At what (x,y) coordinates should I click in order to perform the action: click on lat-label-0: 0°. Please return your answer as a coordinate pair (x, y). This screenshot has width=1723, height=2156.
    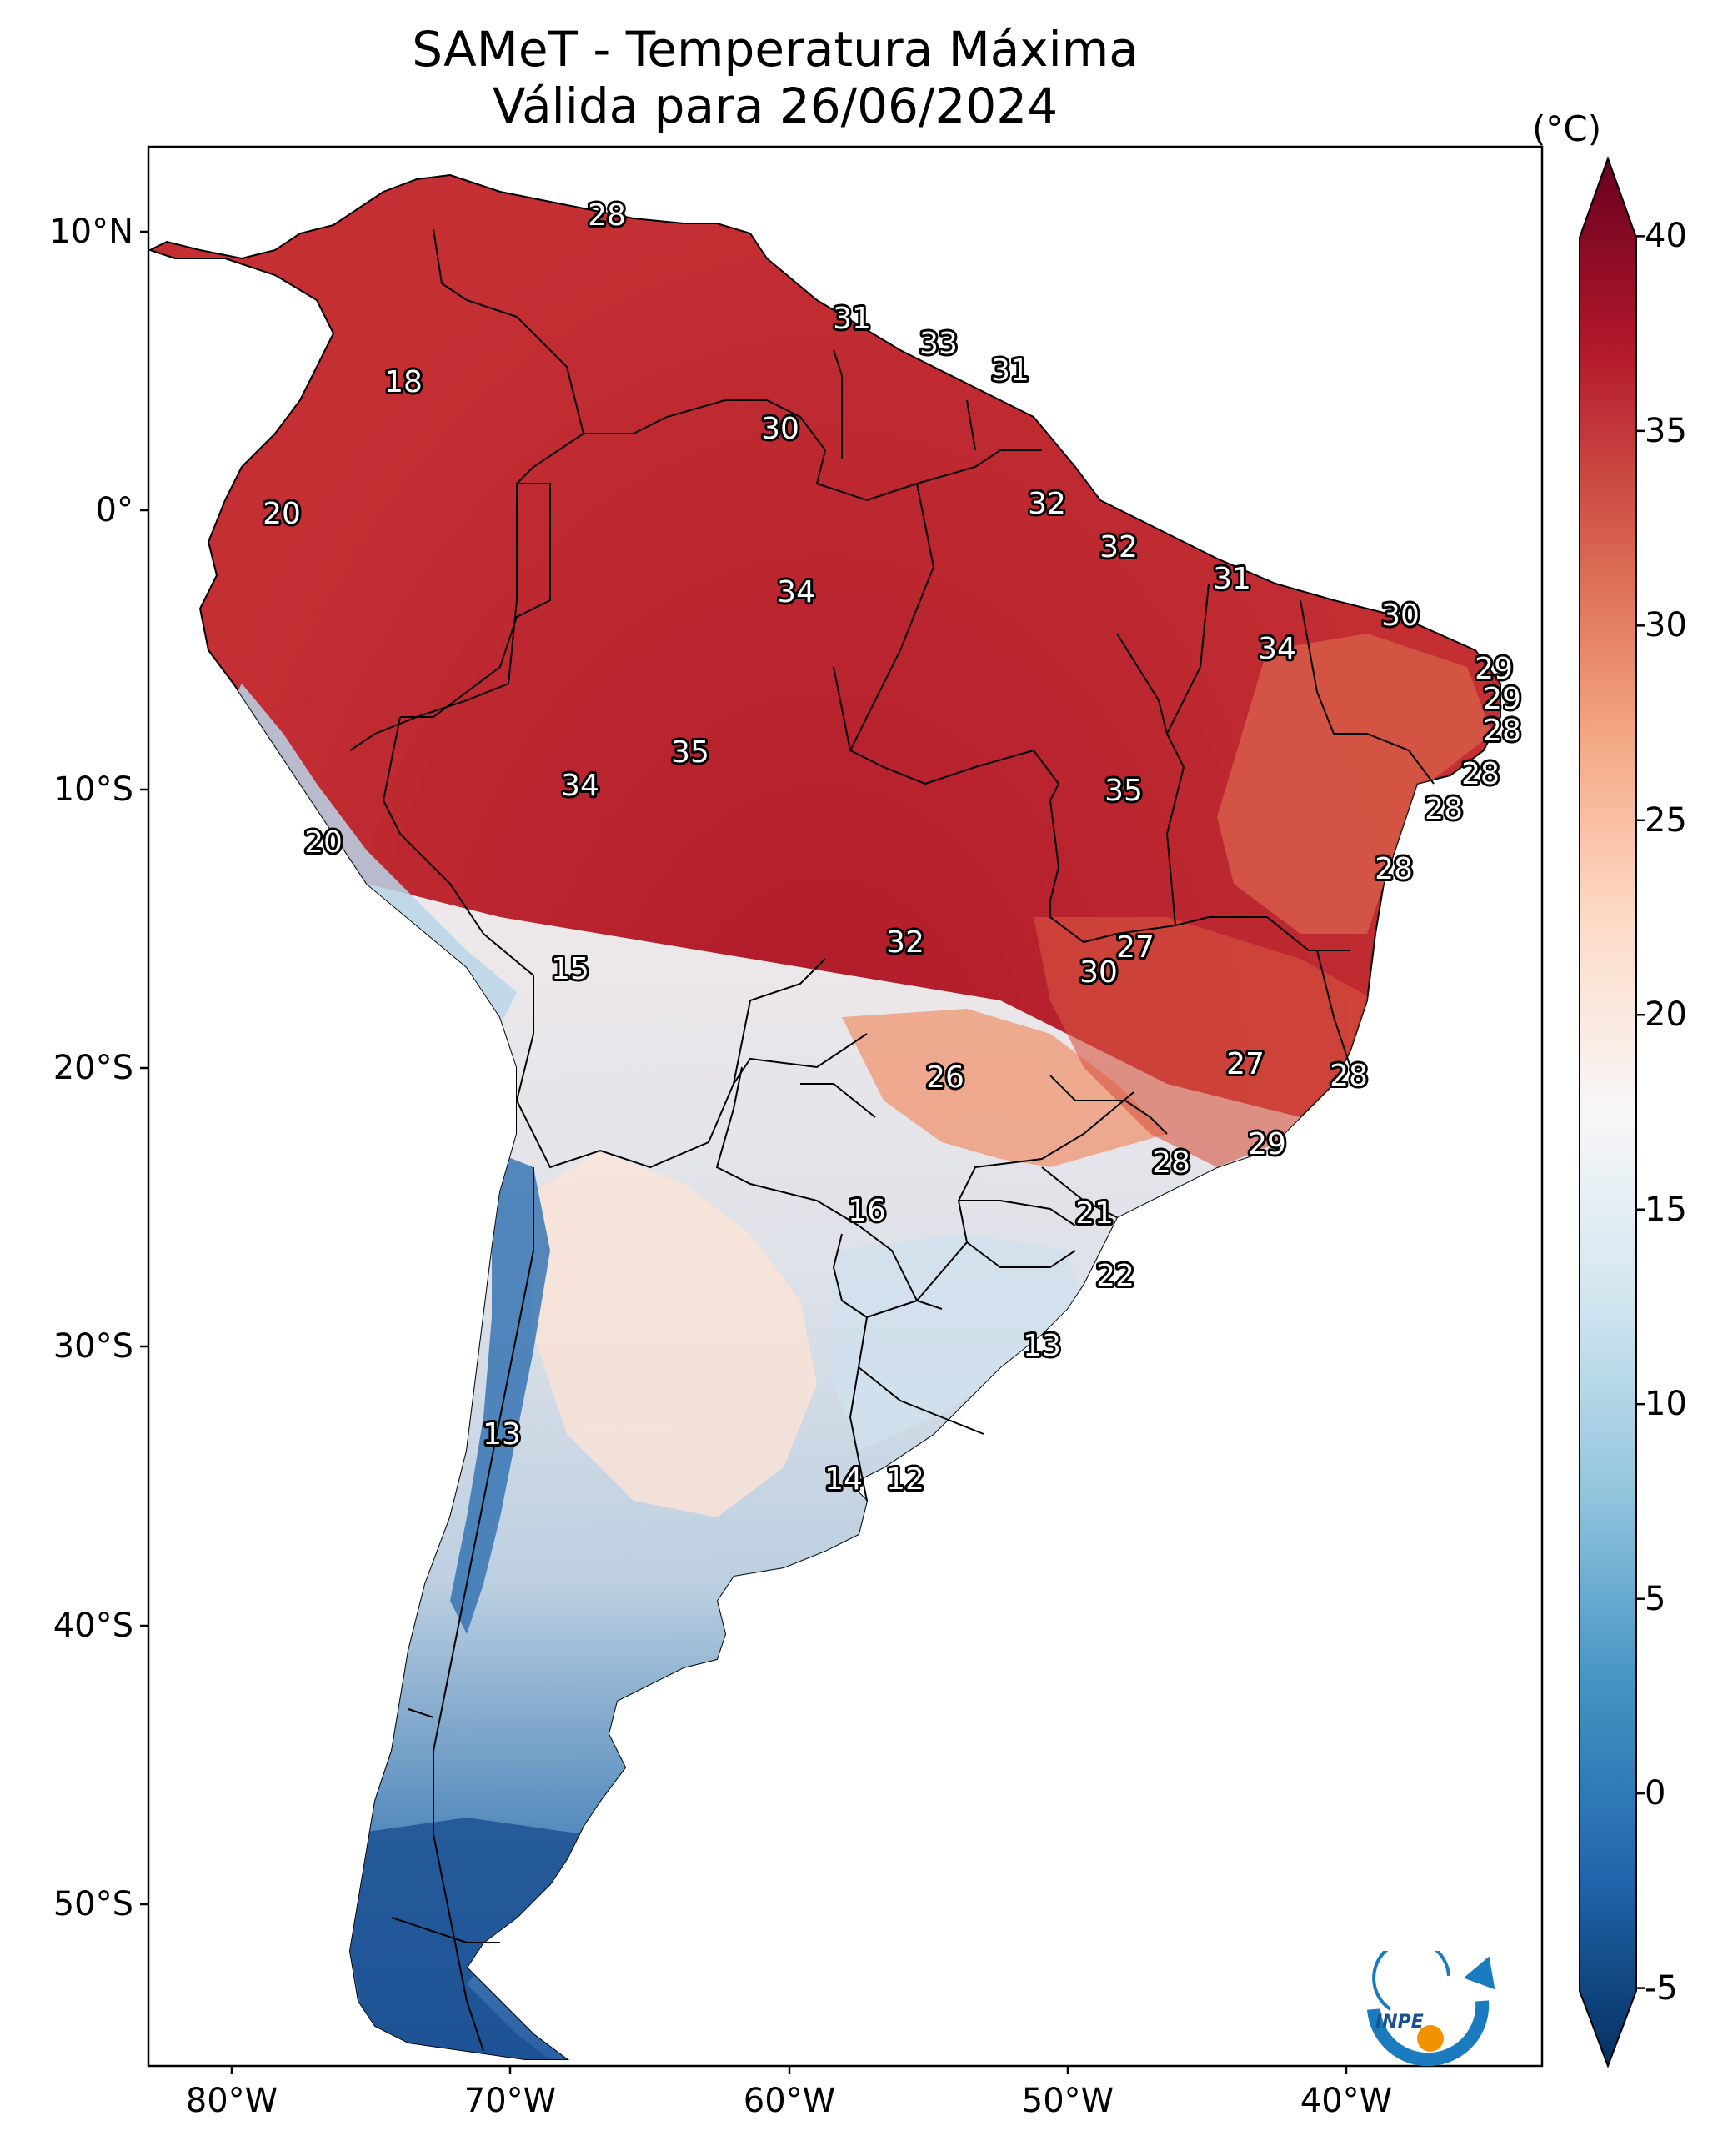
    Looking at the image, I should click on (114, 510).